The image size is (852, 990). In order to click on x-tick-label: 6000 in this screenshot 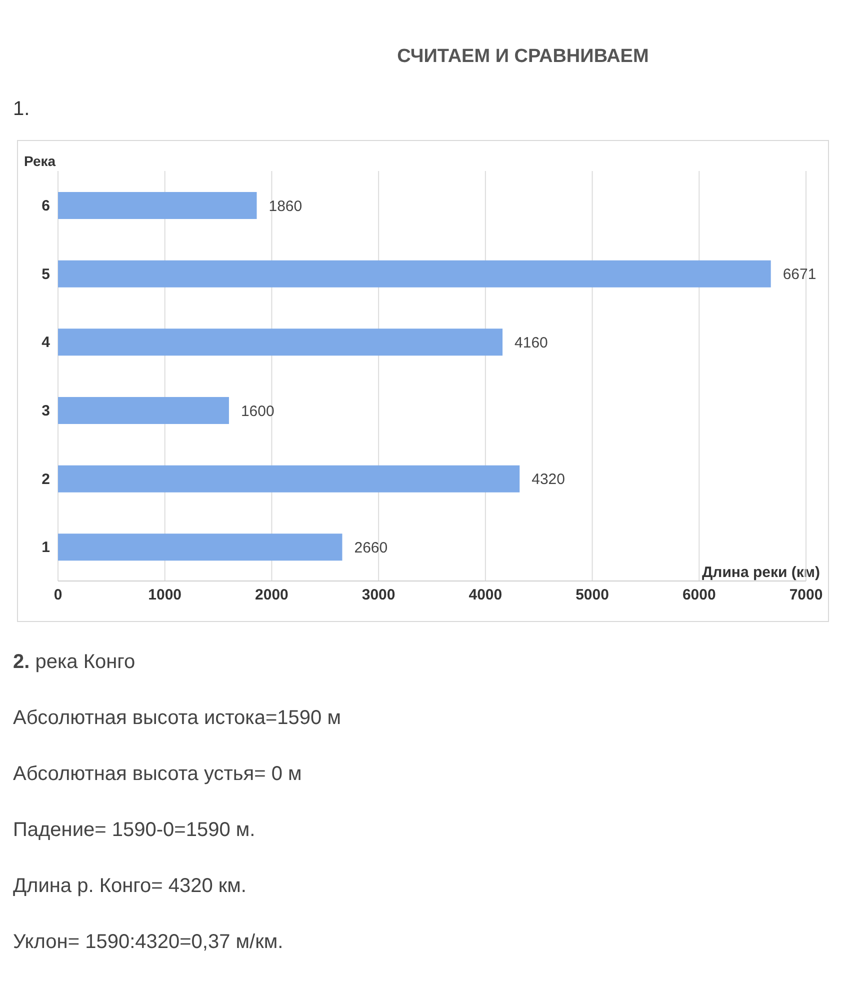, I will do `click(699, 595)`.